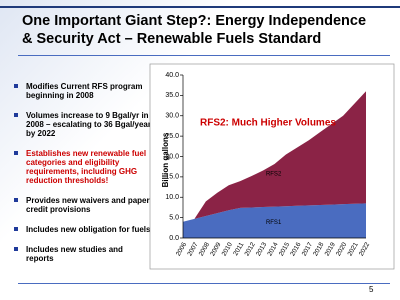  Describe the element at coordinates (200, 7) in the screenshot. I see `top-border` at that location.